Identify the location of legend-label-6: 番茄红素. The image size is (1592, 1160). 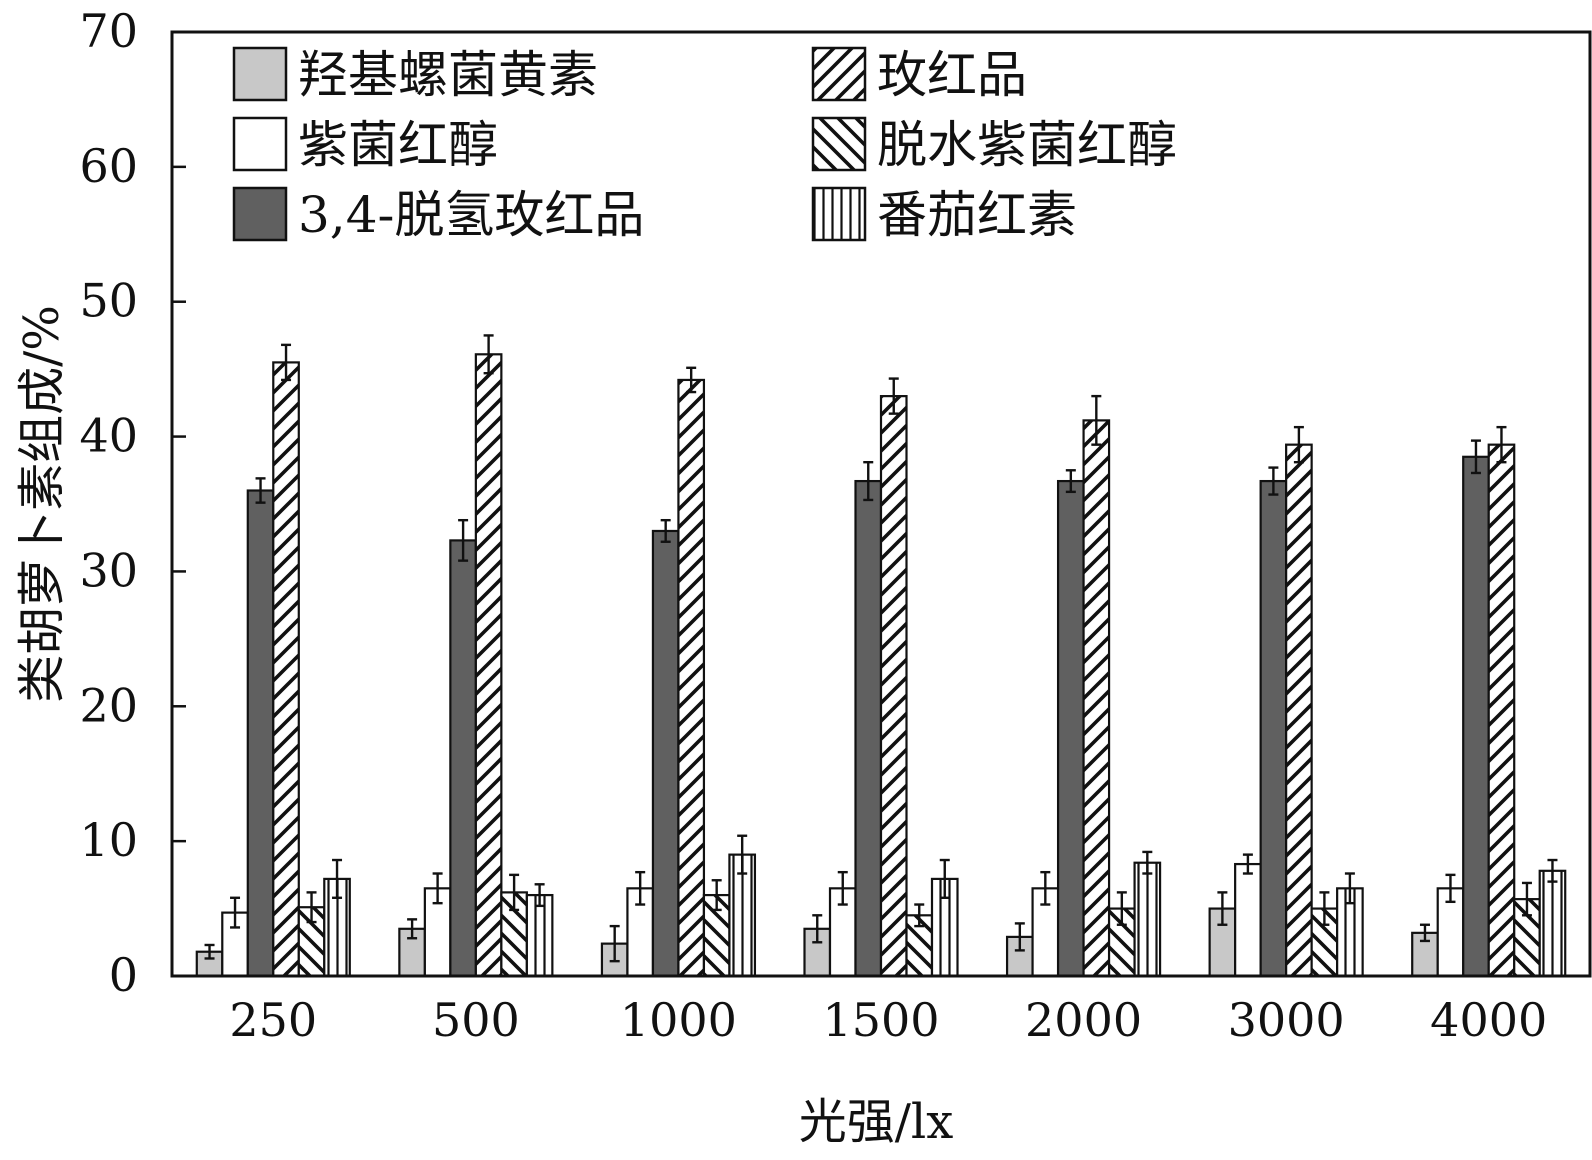
(977, 215).